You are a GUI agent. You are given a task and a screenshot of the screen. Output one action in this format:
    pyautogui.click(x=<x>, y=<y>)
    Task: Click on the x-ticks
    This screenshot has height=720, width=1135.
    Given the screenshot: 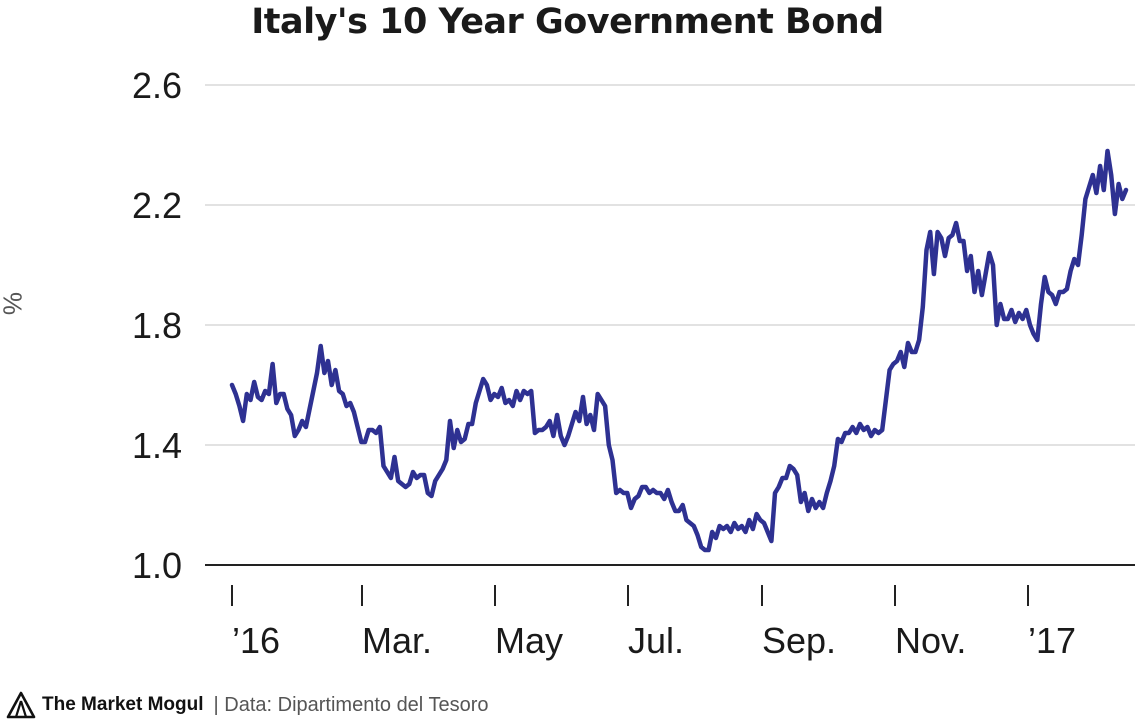 What is the action you would take?
    pyautogui.click(x=630, y=595)
    